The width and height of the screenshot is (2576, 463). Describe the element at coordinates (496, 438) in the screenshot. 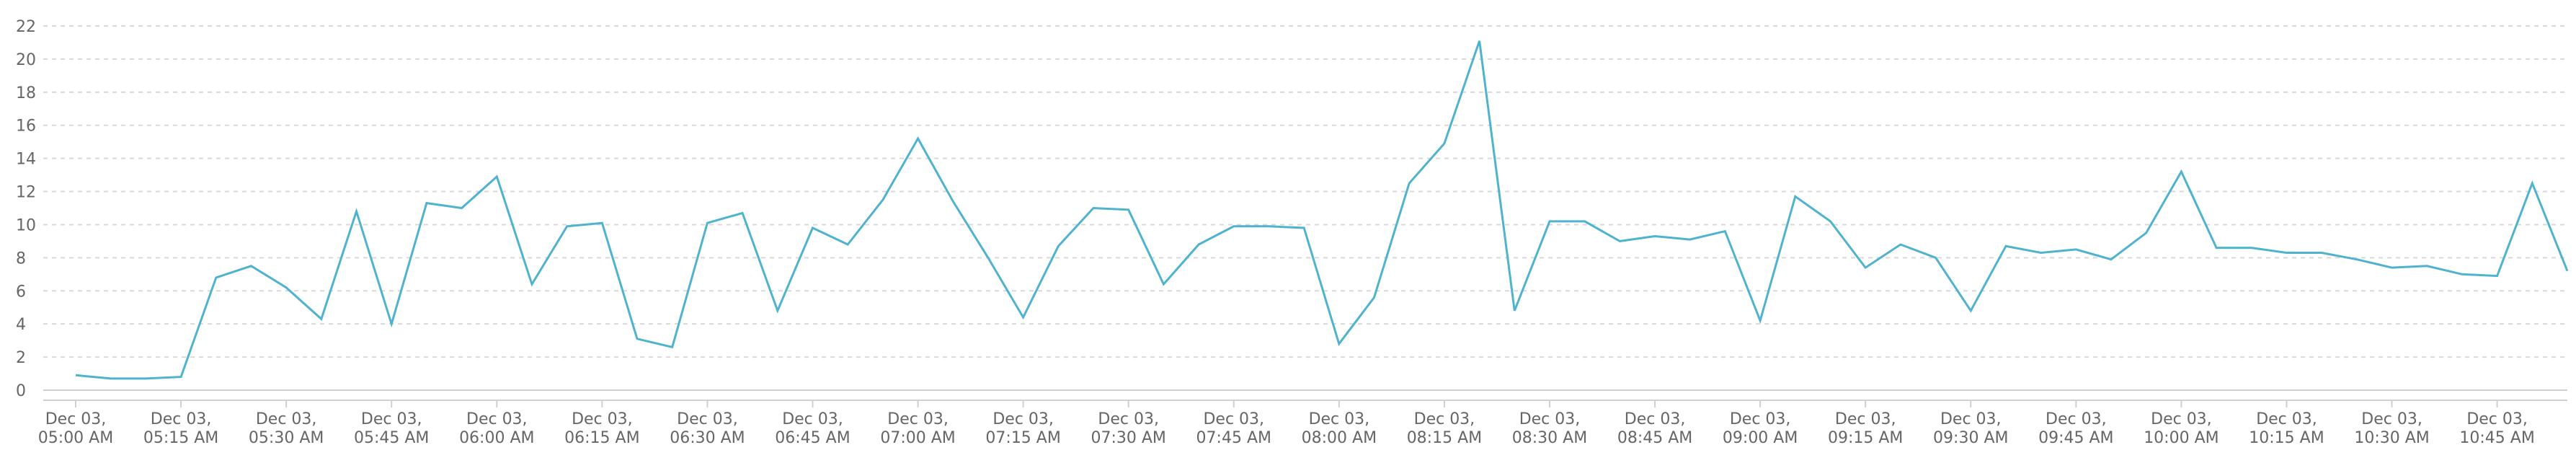

I see `x-tick-label-time: 06:00 AM` at that location.